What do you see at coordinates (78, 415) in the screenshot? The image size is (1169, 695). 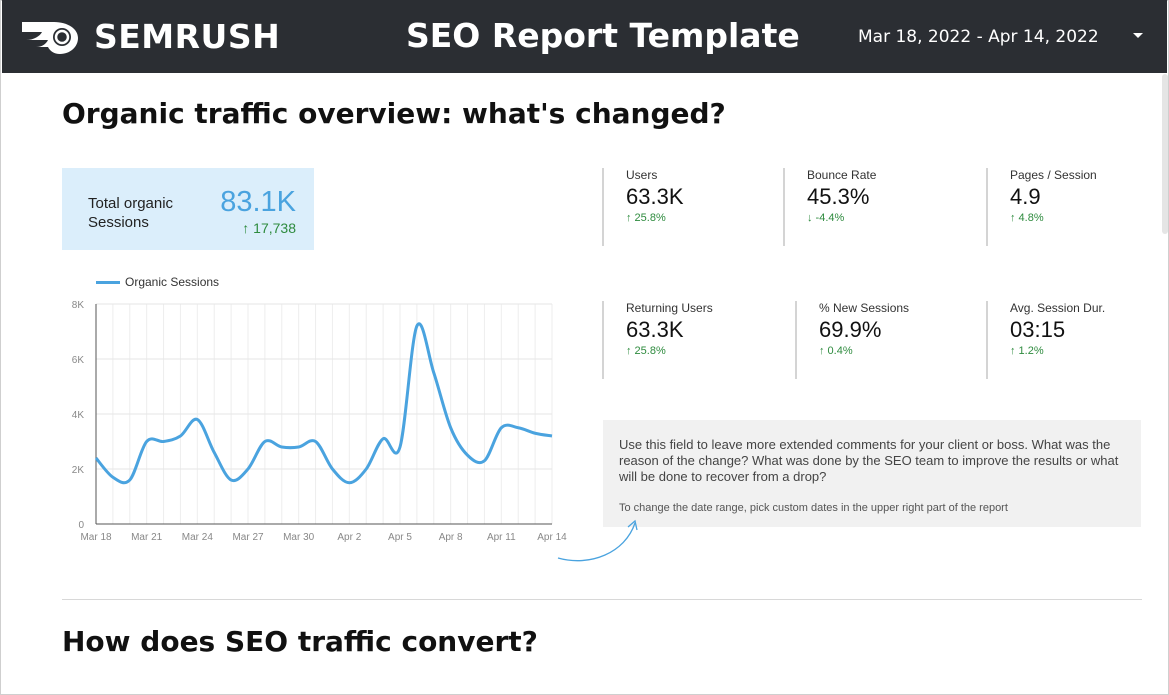 I see `y-tick-label: 4K` at bounding box center [78, 415].